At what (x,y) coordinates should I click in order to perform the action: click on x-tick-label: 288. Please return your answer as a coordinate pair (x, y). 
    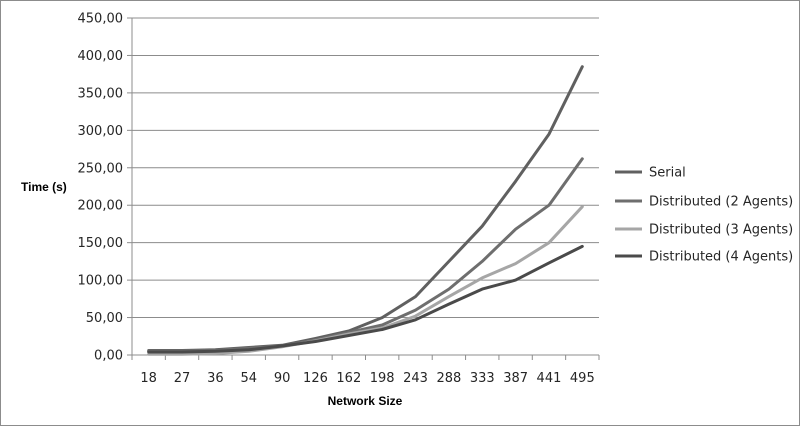
    Looking at the image, I should click on (448, 378).